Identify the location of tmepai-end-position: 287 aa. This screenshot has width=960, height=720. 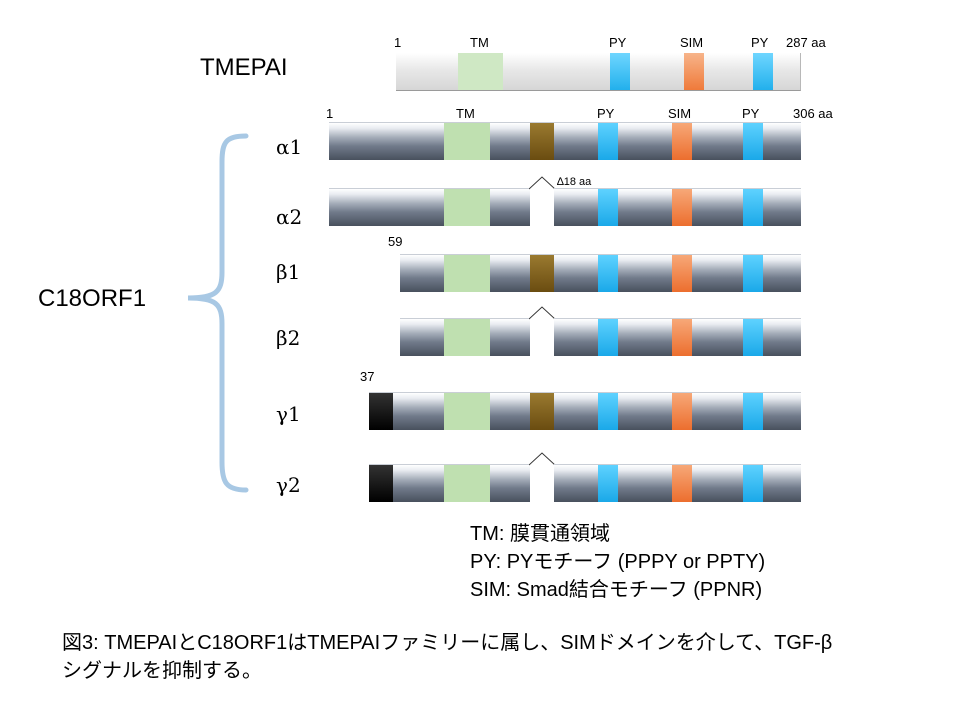
(806, 42).